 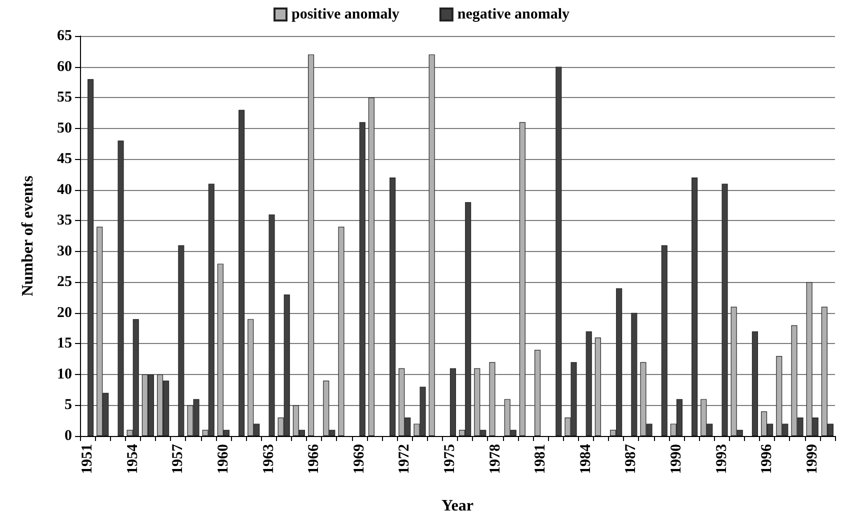 I want to click on x-tick-label: 1981, so click(x=540, y=459).